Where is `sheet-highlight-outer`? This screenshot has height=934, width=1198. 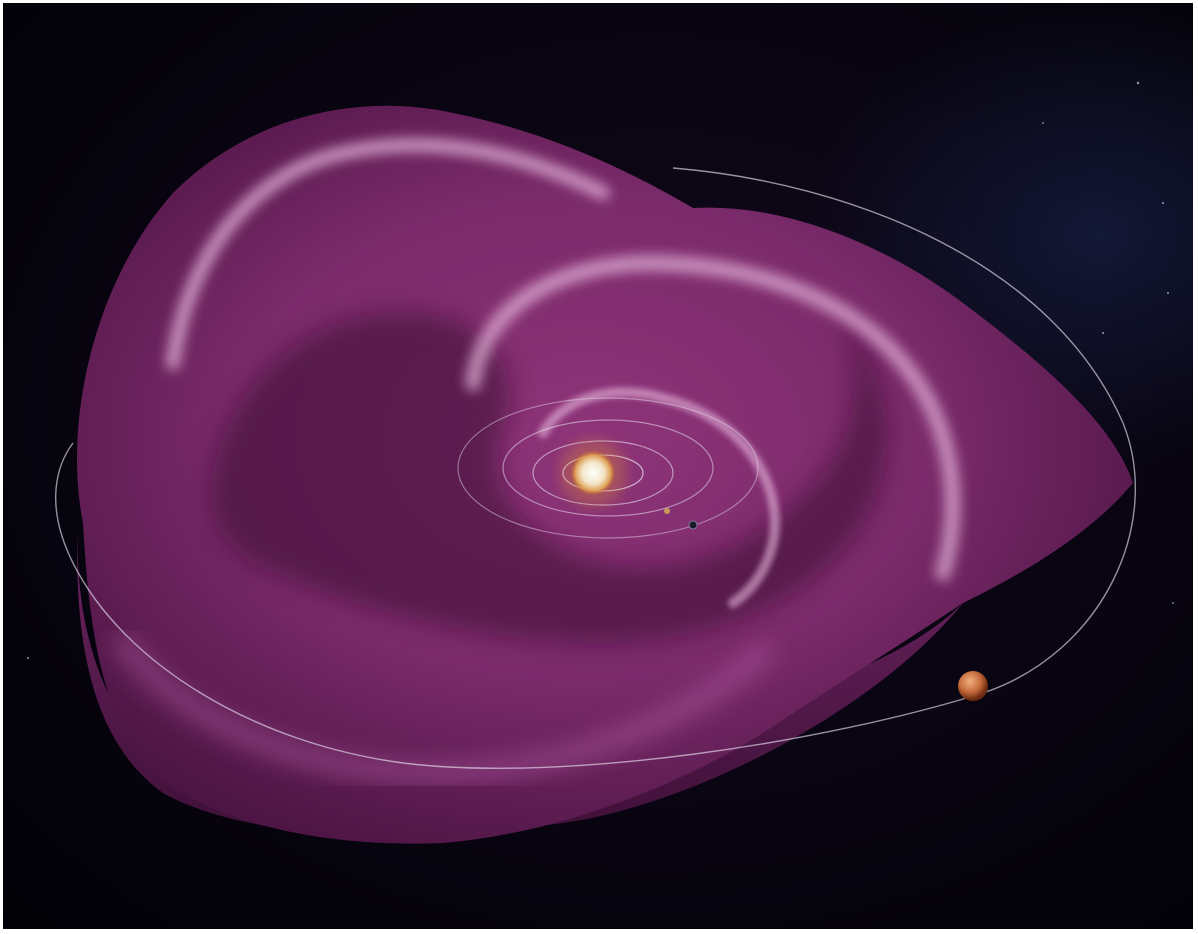
sheet-highlight-outer is located at coordinates (388, 254).